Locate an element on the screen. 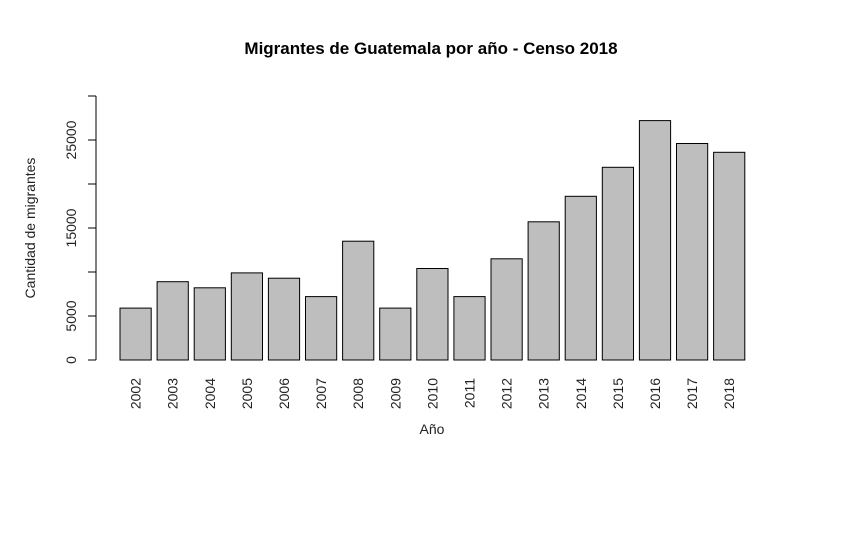  x-tick-label-2006: 2006 is located at coordinates (284, 393).